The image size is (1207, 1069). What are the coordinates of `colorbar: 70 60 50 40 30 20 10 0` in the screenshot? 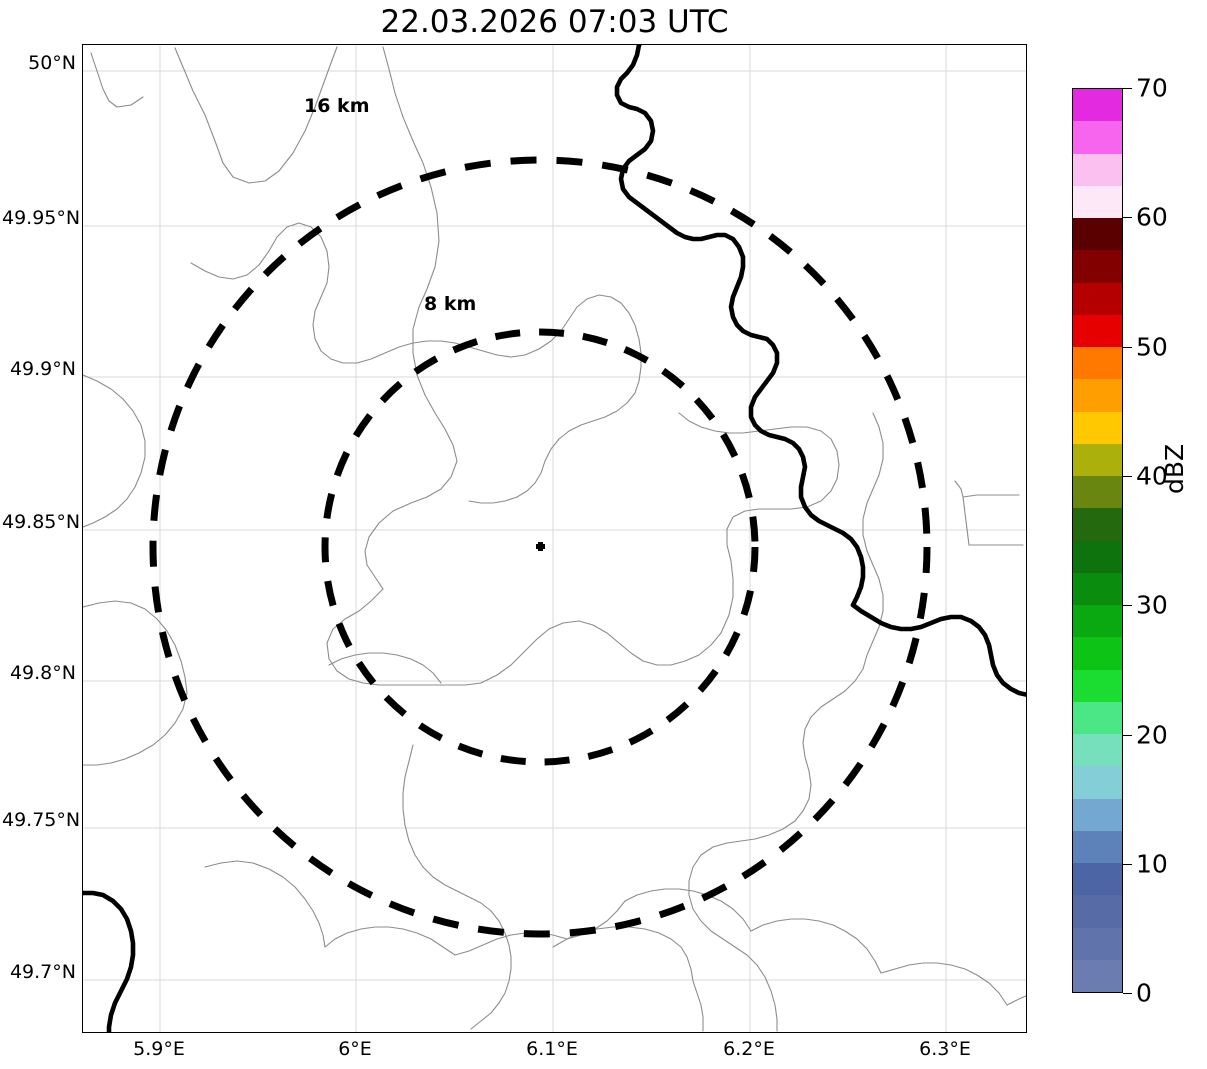 It's located at (1120, 541).